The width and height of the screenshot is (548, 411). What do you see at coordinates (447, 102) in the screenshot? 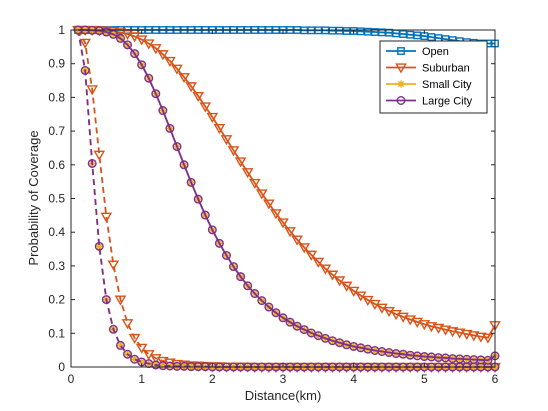
I see `legend-label: Large City` at bounding box center [447, 102].